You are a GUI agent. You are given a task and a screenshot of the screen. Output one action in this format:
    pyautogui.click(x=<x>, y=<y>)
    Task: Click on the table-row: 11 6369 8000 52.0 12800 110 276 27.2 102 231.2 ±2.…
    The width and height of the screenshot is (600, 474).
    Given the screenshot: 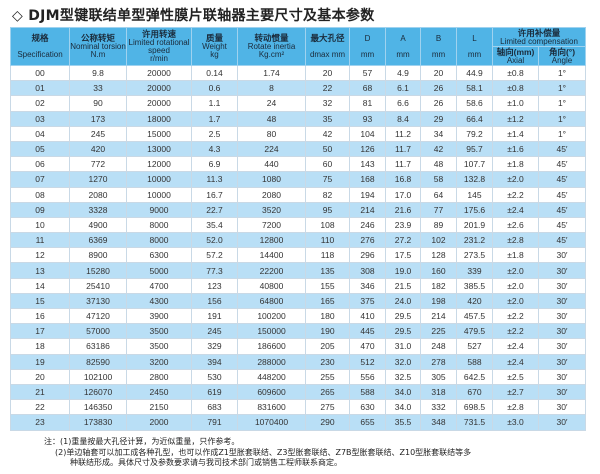 What is the action you would take?
    pyautogui.click(x=298, y=240)
    